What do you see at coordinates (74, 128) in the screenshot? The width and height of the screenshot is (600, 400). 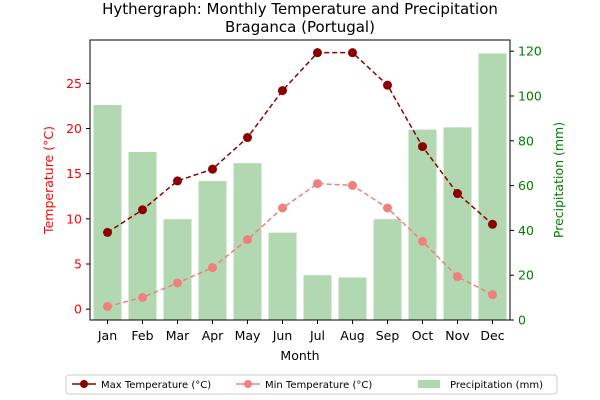 I see `y-left-tick-label-20: 20` at bounding box center [74, 128].